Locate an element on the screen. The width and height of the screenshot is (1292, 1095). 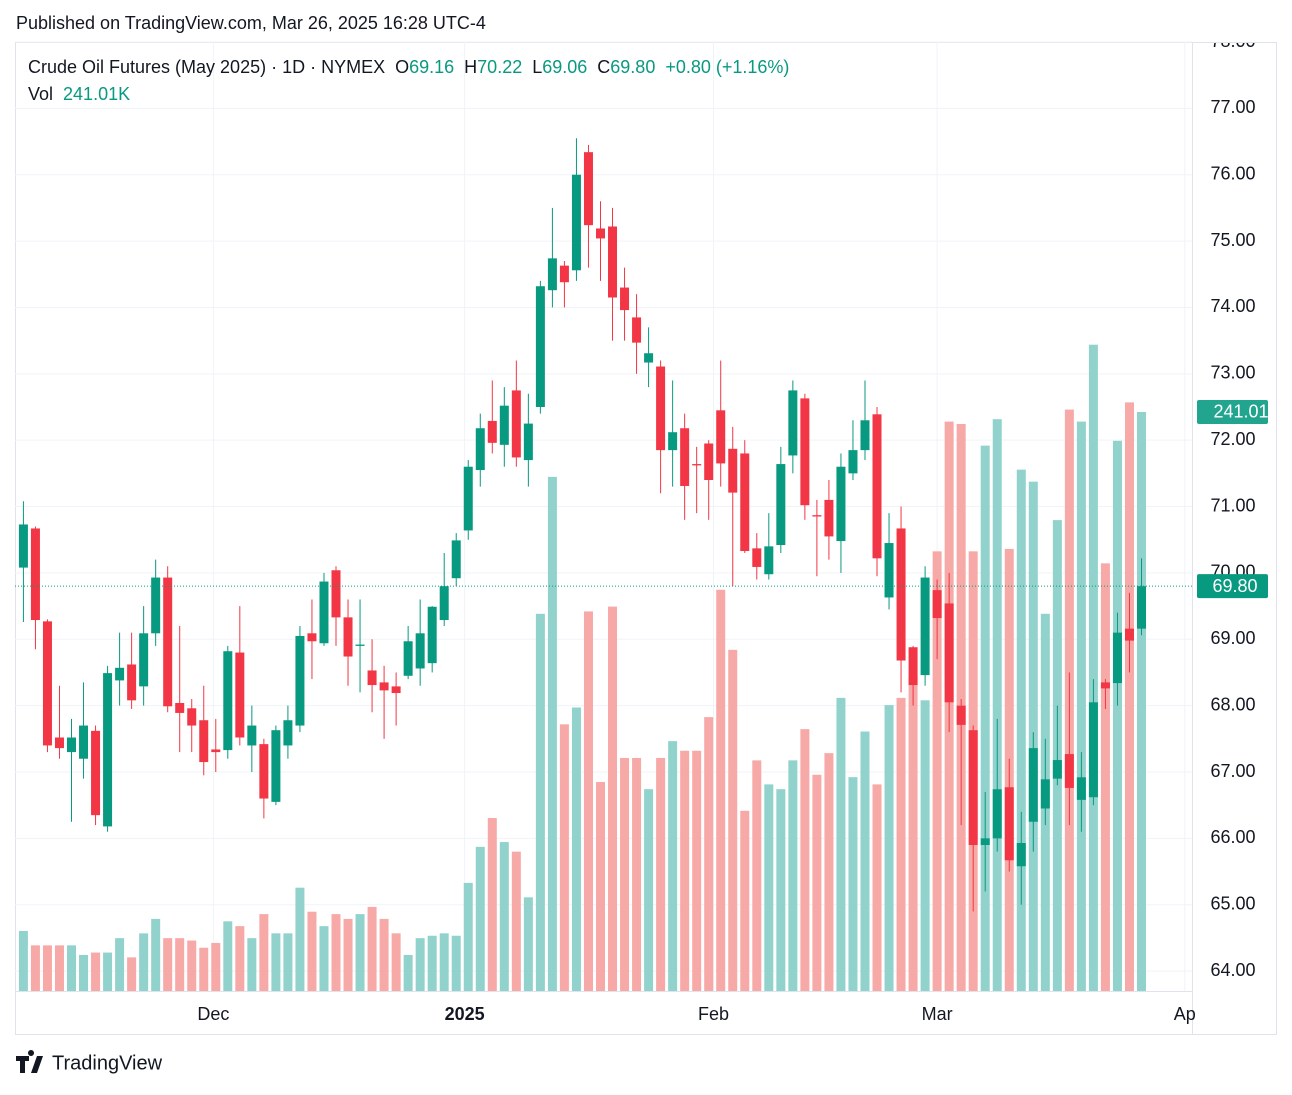
x-tick-label: Mar is located at coordinates (937, 1014).